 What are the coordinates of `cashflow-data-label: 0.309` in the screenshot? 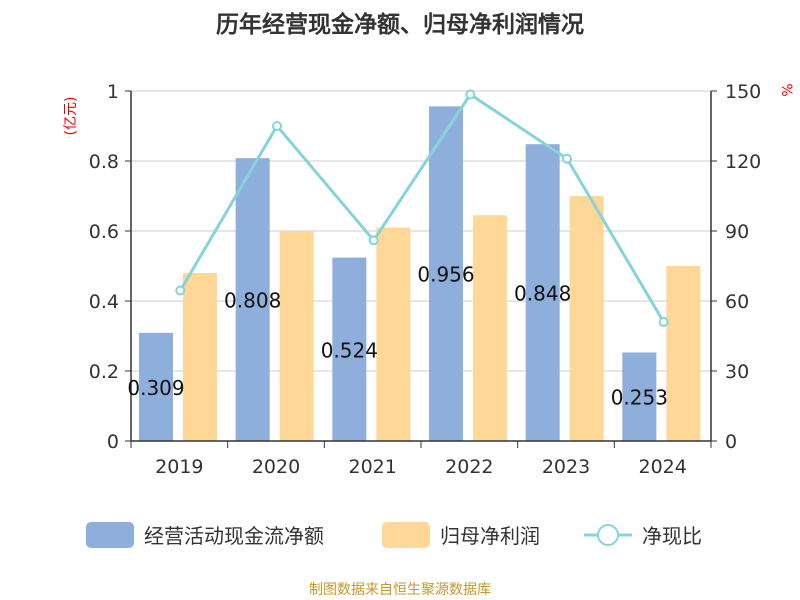 It's located at (155, 388).